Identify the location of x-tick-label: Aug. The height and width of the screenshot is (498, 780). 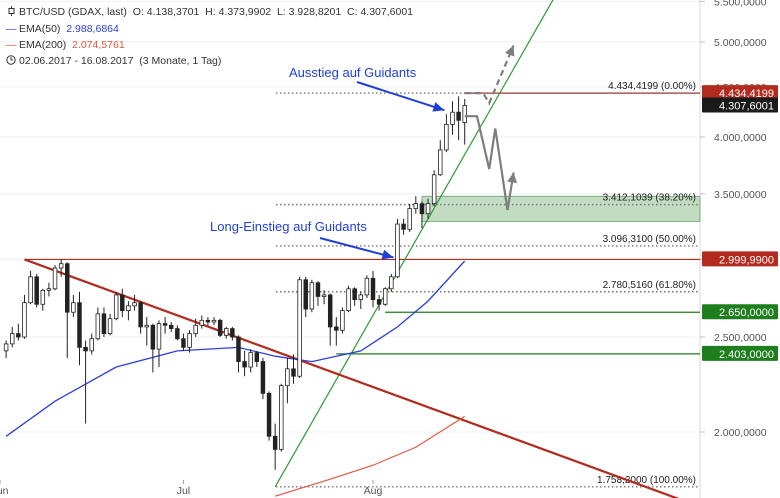
(373, 491).